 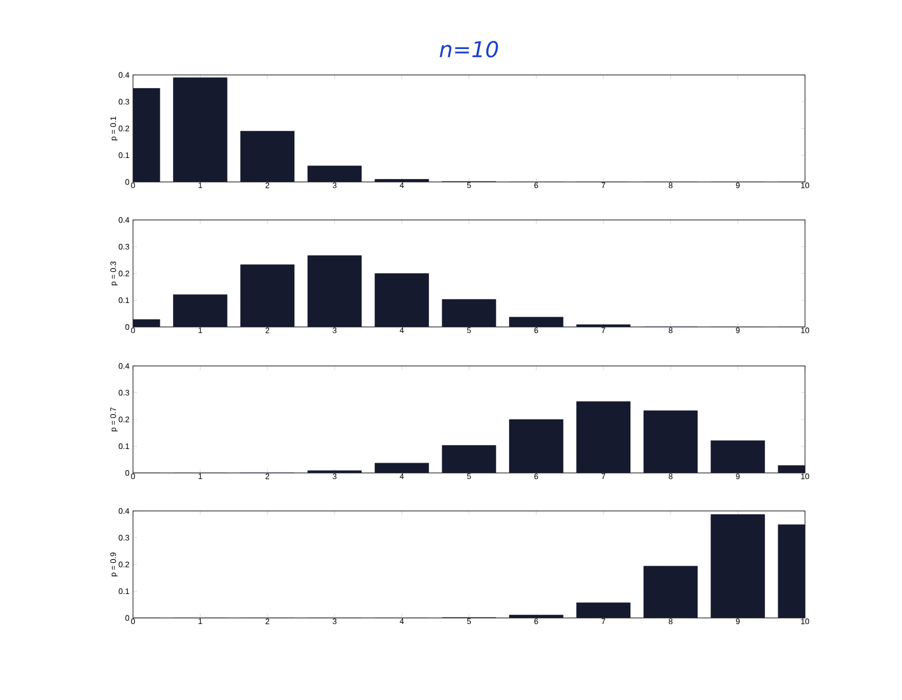 I want to click on chart-title: n=10, so click(x=469, y=49).